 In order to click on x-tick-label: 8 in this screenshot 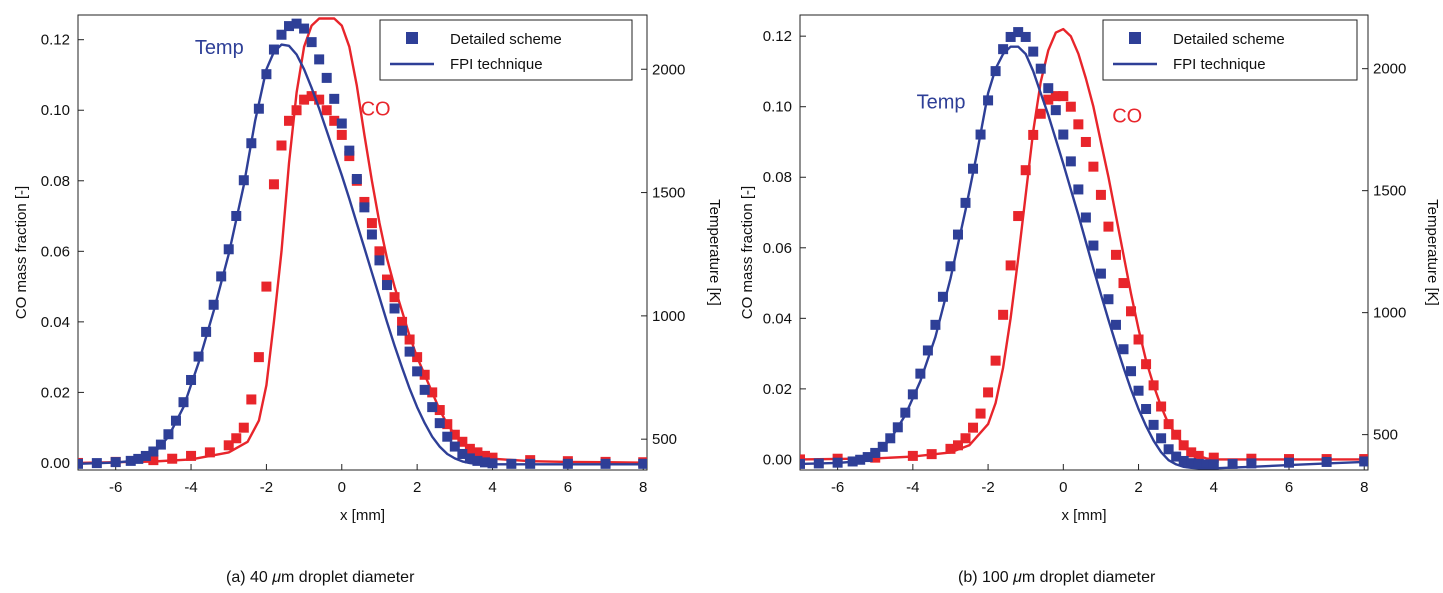, I will do `click(643, 487)`.